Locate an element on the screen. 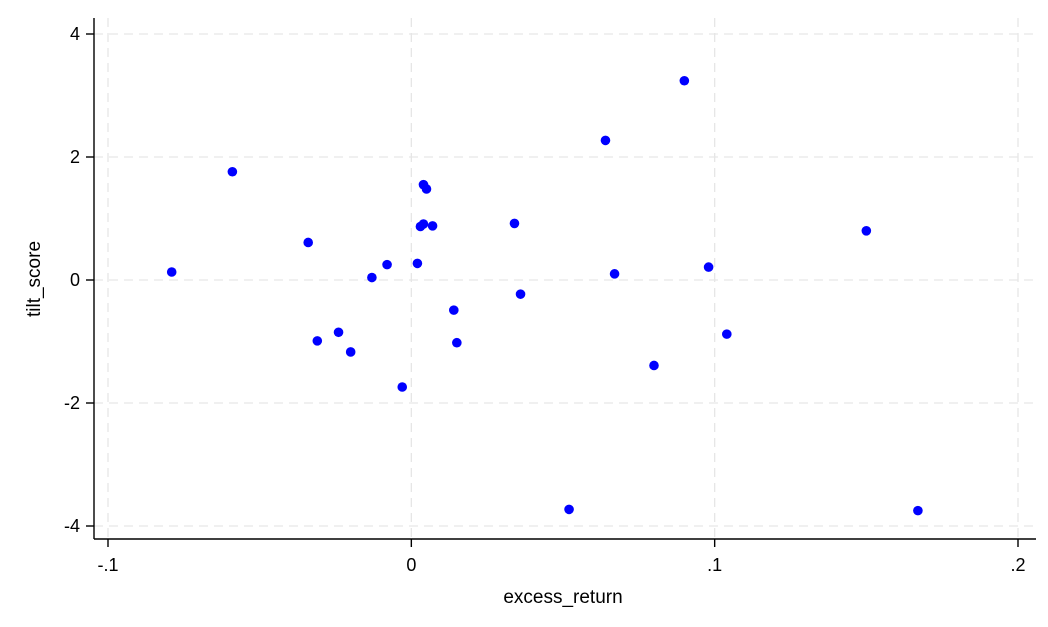 Image resolution: width=1048 pixels, height=627 pixels. y-axis-title: tilt_score is located at coordinates (34, 279).